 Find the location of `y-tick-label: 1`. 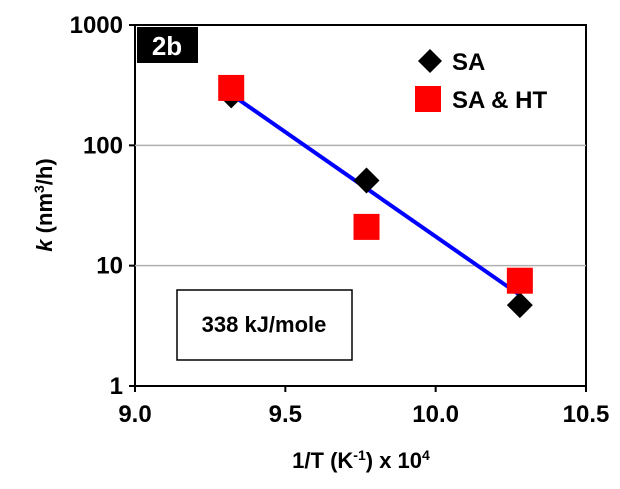

y-tick-label: 1 is located at coordinates (116, 386).